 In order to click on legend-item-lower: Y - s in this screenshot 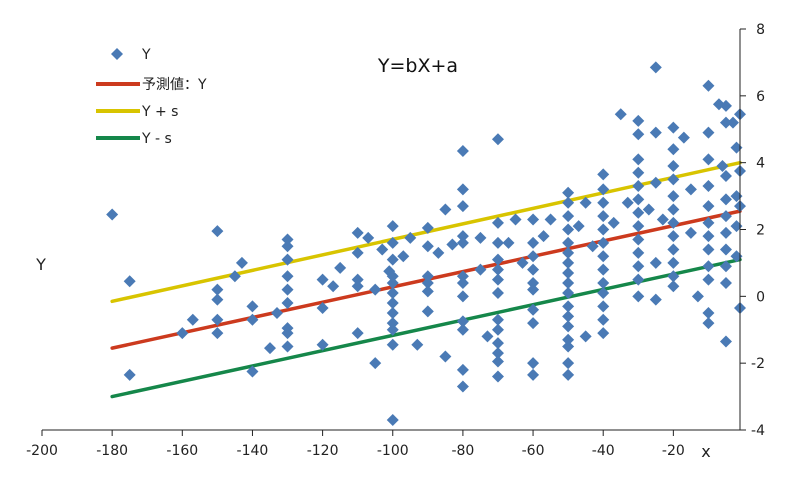, I will do `click(134, 139)`.